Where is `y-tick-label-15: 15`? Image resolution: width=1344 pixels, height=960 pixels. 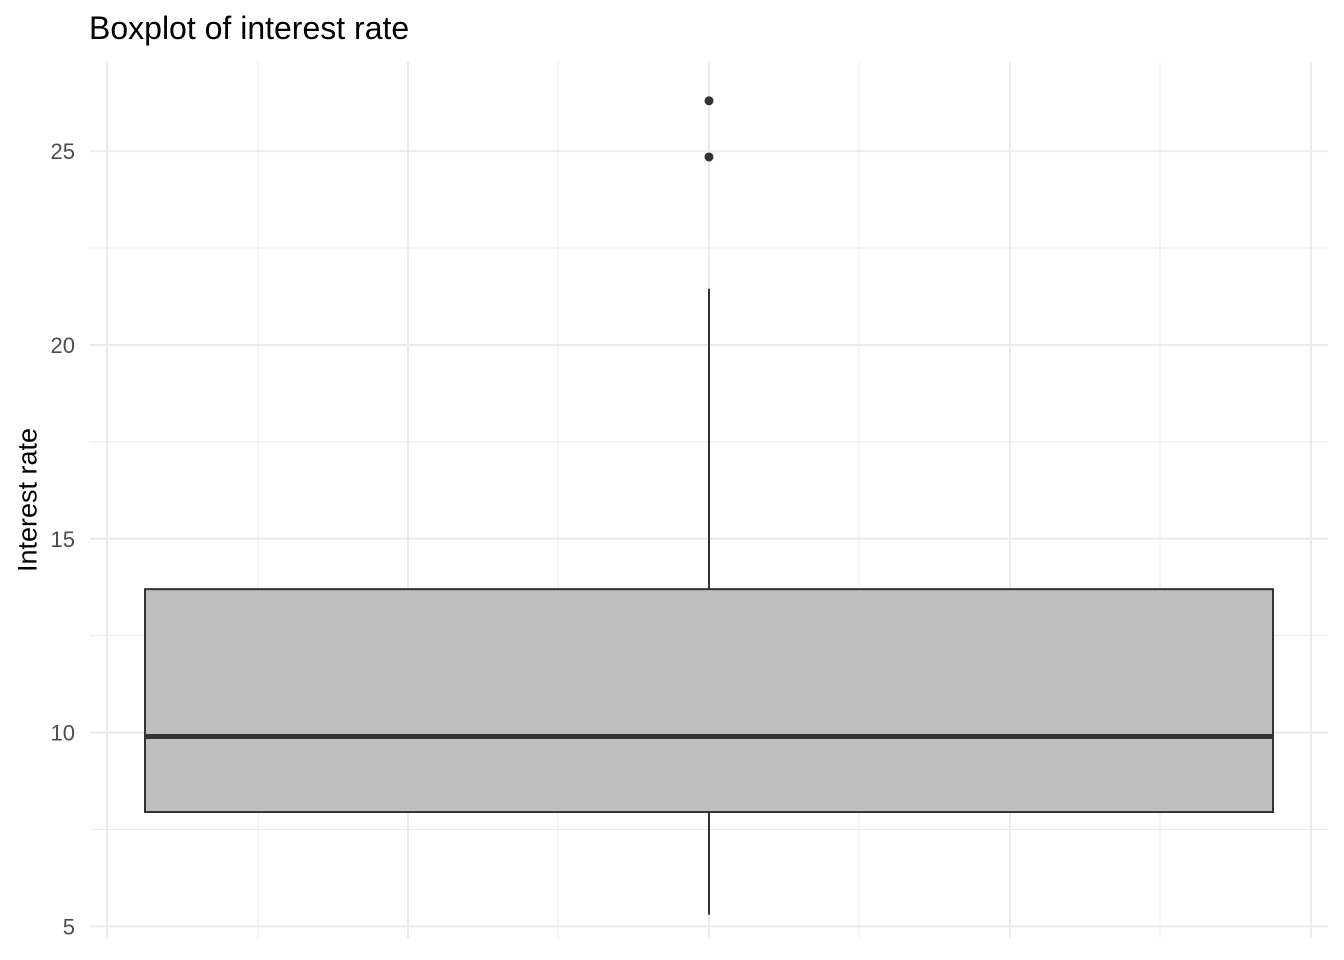 y-tick-label-15: 15 is located at coordinates (63, 539).